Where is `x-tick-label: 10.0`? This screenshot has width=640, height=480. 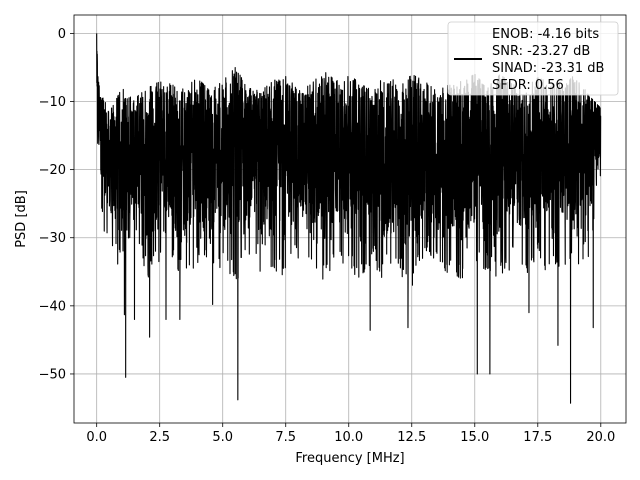
x-tick-label: 10.0 is located at coordinates (348, 437).